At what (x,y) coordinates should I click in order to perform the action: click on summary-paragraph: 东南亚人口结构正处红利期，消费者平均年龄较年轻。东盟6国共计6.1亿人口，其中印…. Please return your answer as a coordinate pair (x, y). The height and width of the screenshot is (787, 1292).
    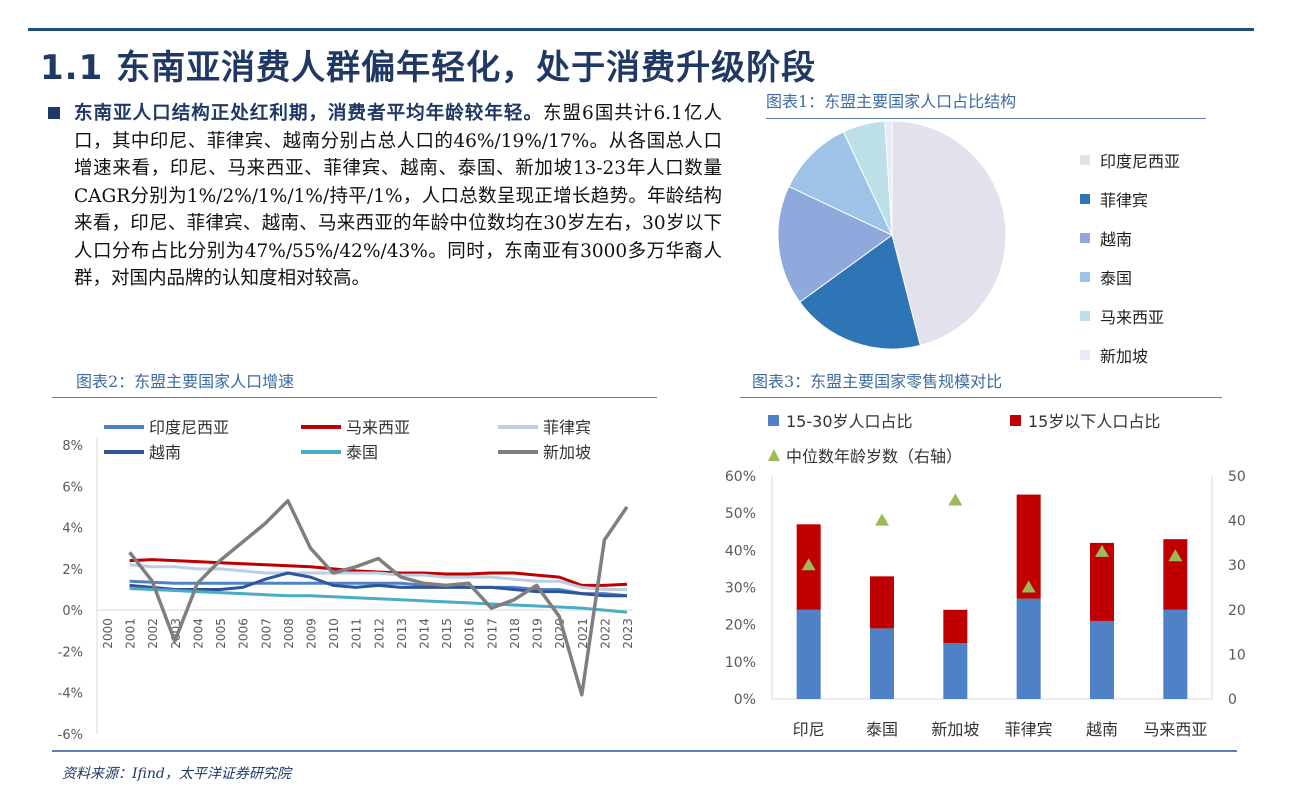
    Looking at the image, I should click on (398, 196).